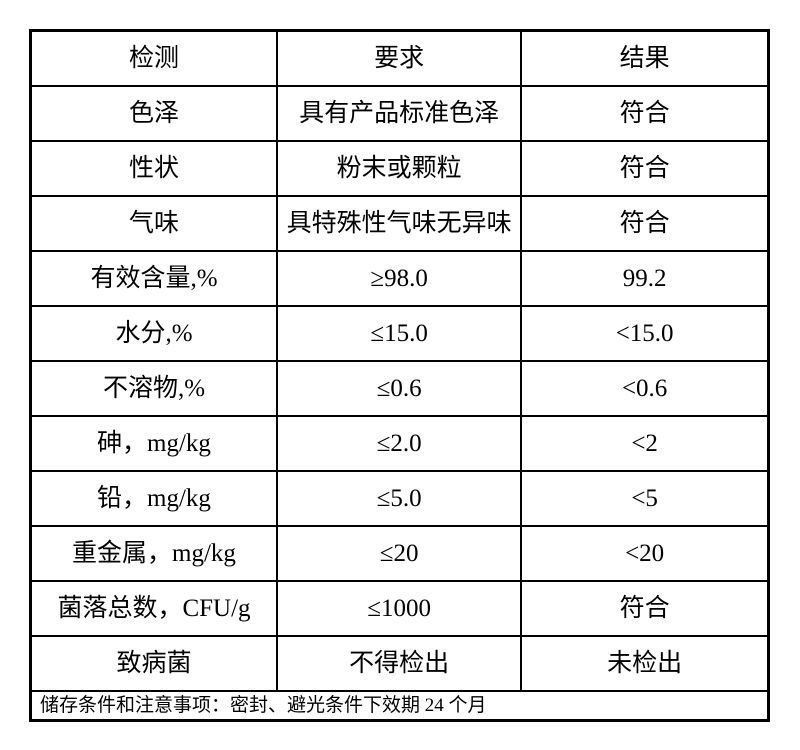  I want to click on table-row-color: 色泽 具有产品标准色泽 符合, so click(399, 113).